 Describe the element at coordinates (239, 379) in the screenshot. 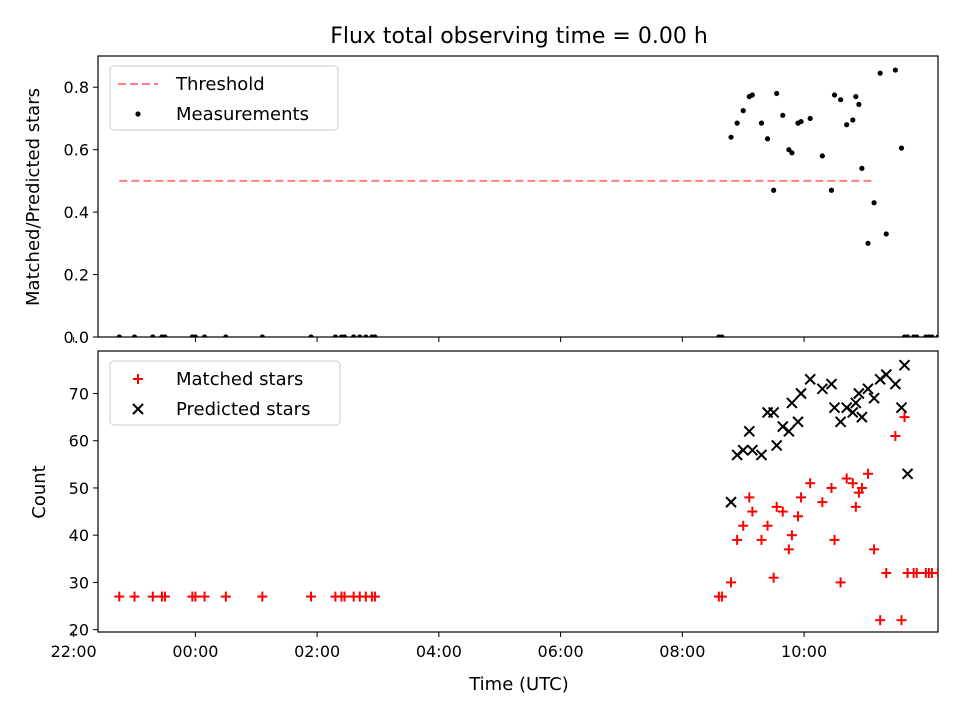

I see `bottom-legend-label: Matched stars` at that location.